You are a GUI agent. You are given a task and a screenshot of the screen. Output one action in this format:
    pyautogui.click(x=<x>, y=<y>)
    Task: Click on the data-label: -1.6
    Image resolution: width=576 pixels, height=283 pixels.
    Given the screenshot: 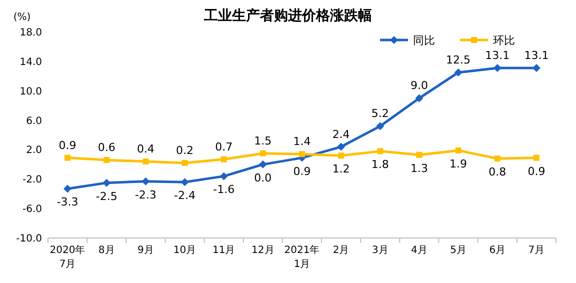 What is the action you would take?
    pyautogui.click(x=224, y=189)
    